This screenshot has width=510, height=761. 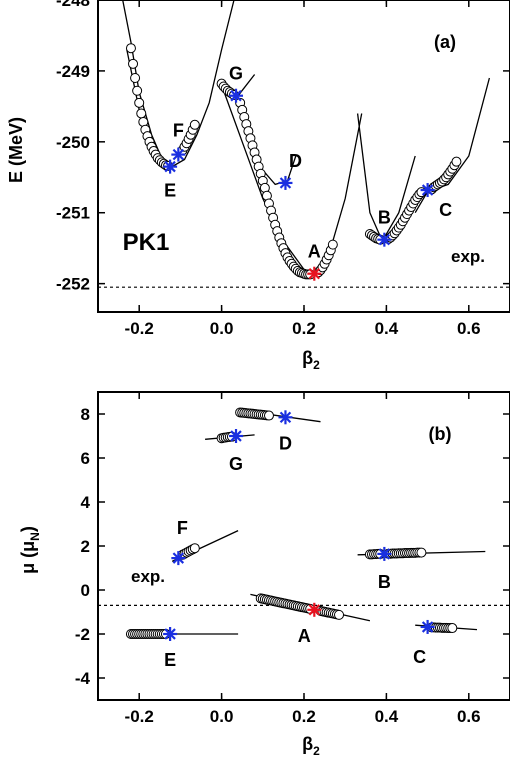 What do you see at coordinates (85, 590) in the screenshot?
I see `y-tick-label: 0` at bounding box center [85, 590].